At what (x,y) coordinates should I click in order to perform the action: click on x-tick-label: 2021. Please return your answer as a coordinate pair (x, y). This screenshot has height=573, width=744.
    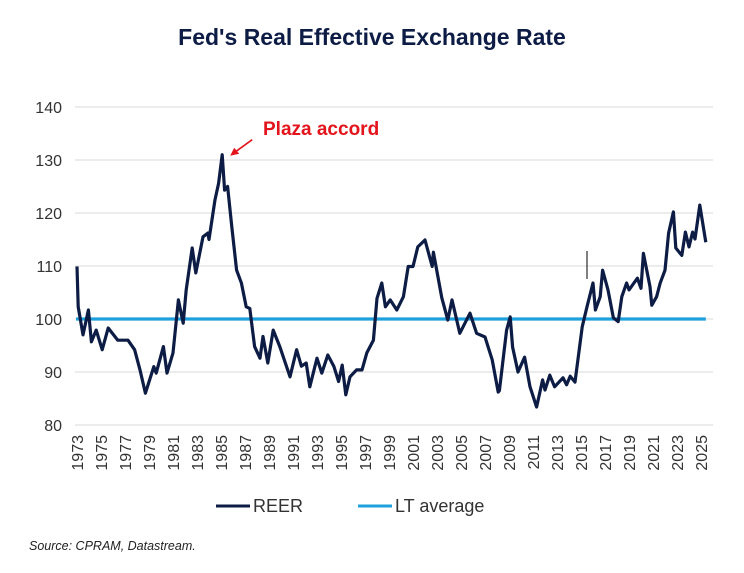
    Looking at the image, I should click on (654, 453).